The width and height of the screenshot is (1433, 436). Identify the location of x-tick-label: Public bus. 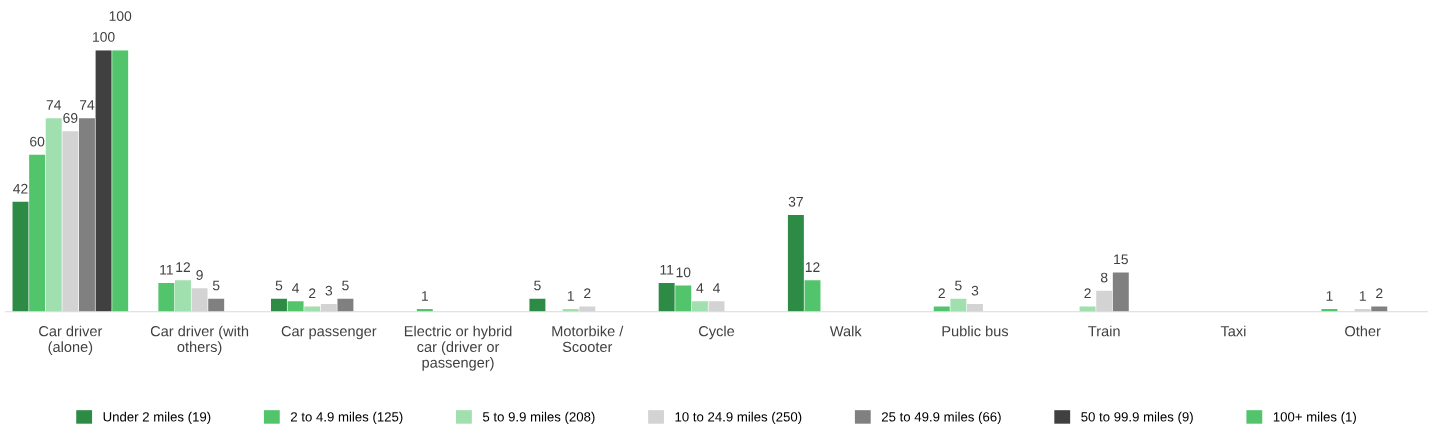
(975, 331).